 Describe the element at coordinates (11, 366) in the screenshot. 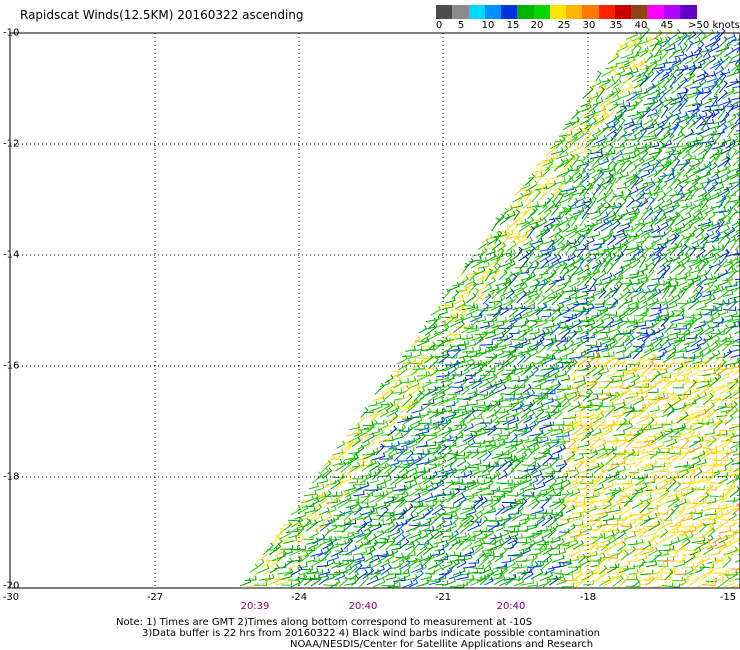

I see `lat-label: -16` at that location.